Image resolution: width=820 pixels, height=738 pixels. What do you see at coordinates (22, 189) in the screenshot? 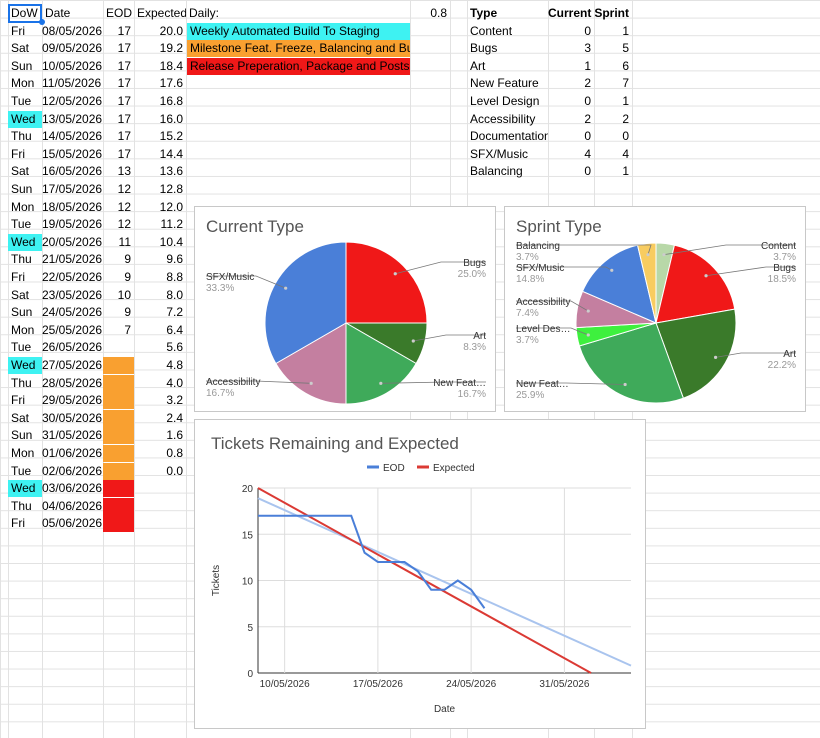
I see `cell-dow: Sun` at bounding box center [22, 189].